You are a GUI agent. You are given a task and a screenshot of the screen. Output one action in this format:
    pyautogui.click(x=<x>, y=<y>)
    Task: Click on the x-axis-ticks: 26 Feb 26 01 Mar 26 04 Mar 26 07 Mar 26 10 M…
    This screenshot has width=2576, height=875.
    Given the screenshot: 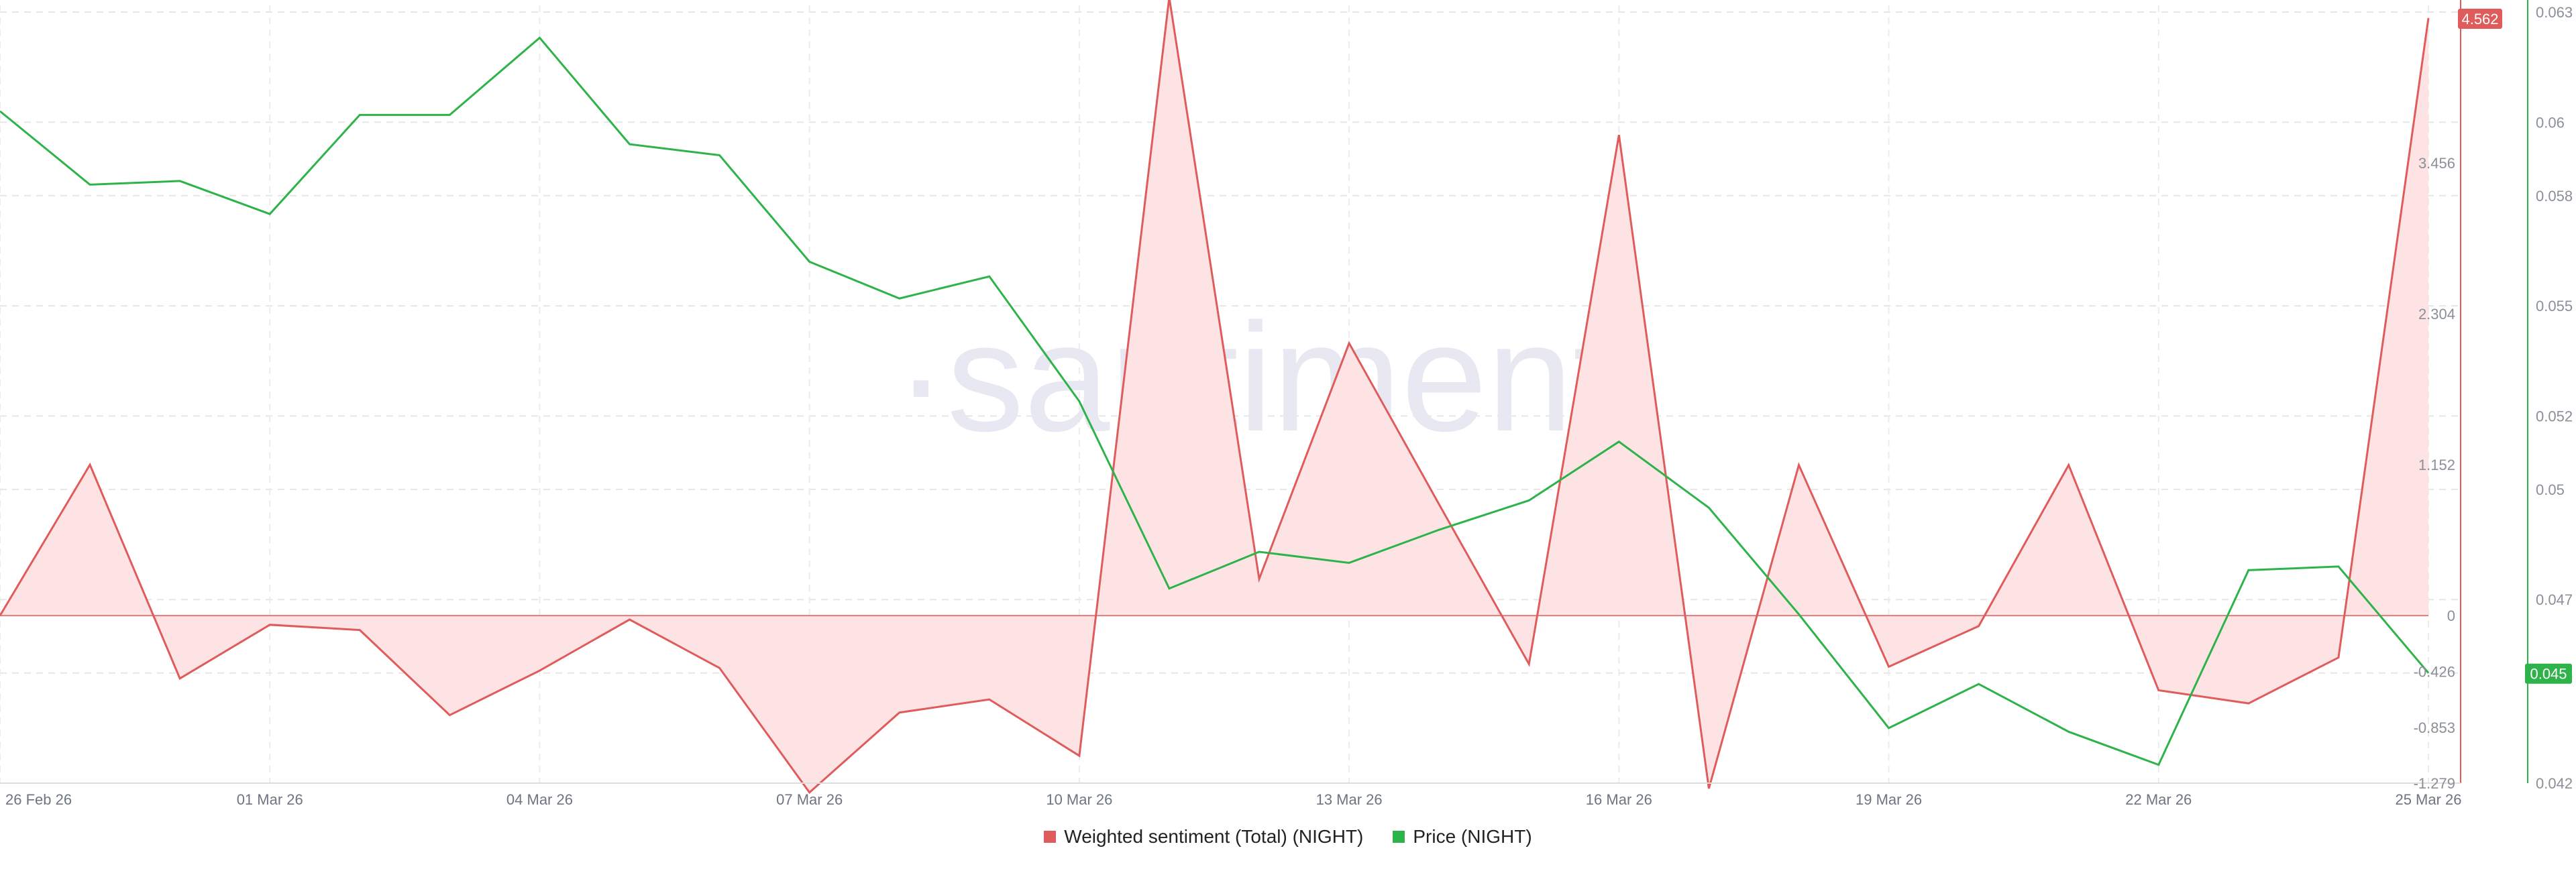 What is the action you would take?
    pyautogui.click(x=1233, y=799)
    